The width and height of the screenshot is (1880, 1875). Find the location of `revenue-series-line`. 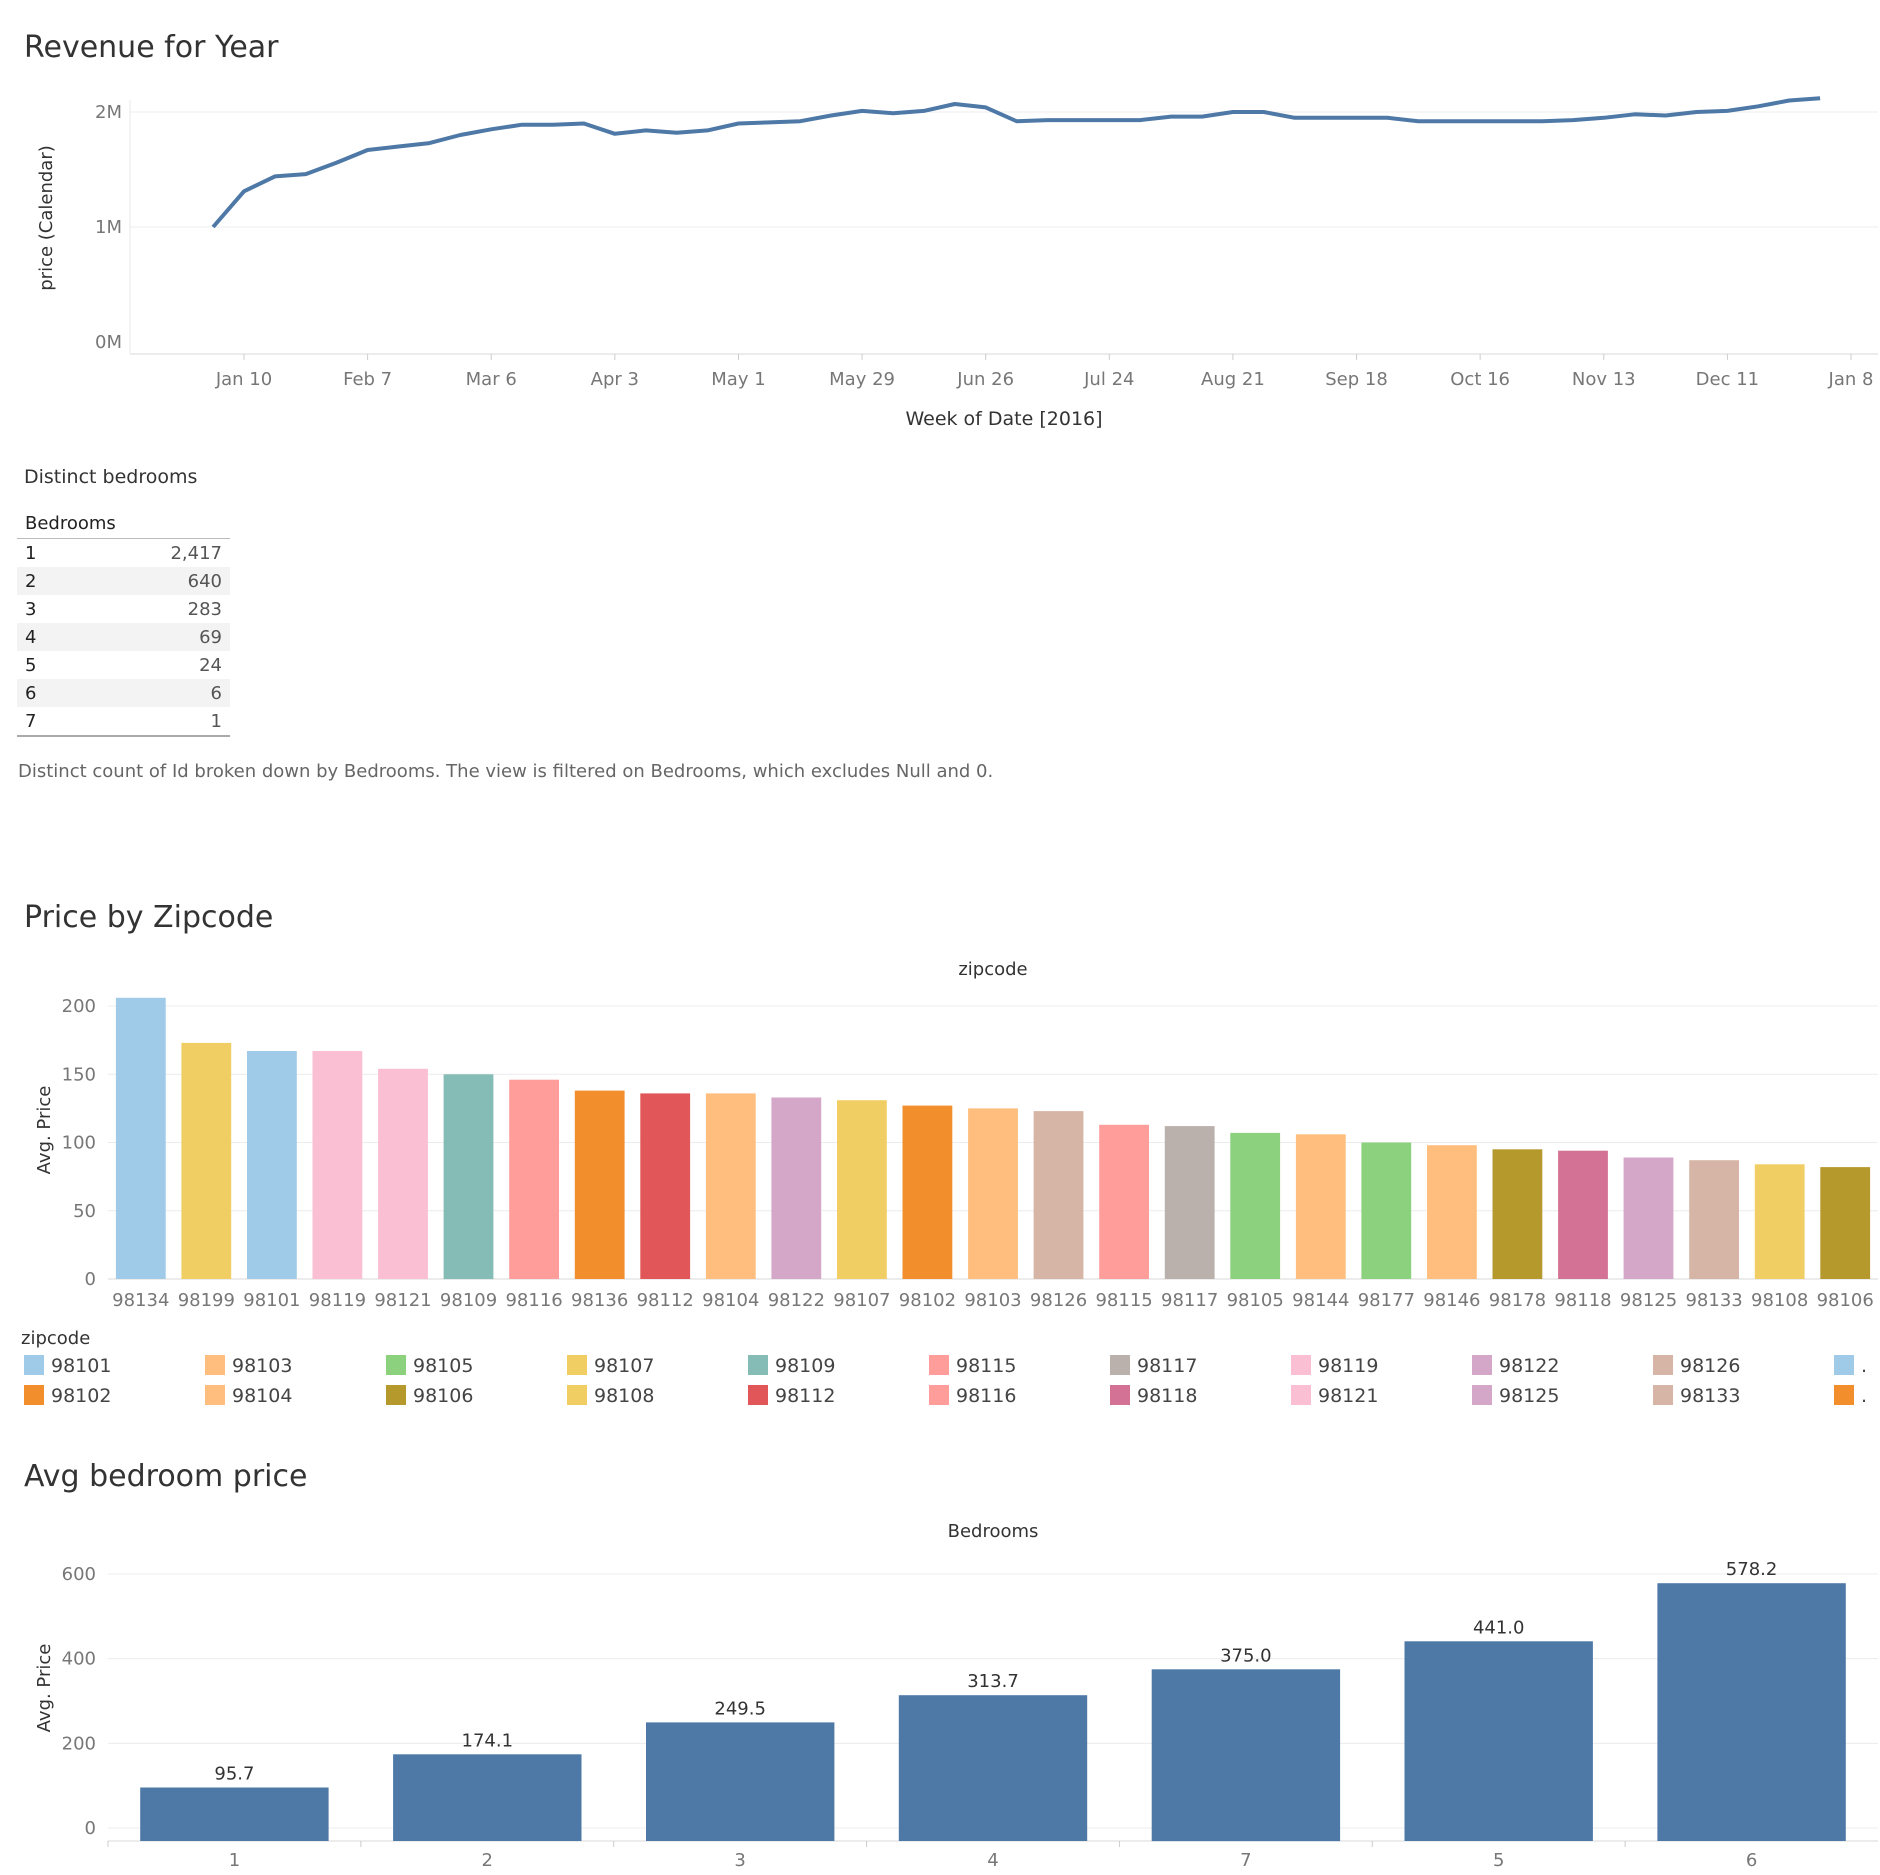

revenue-series-line is located at coordinates (1016, 162).